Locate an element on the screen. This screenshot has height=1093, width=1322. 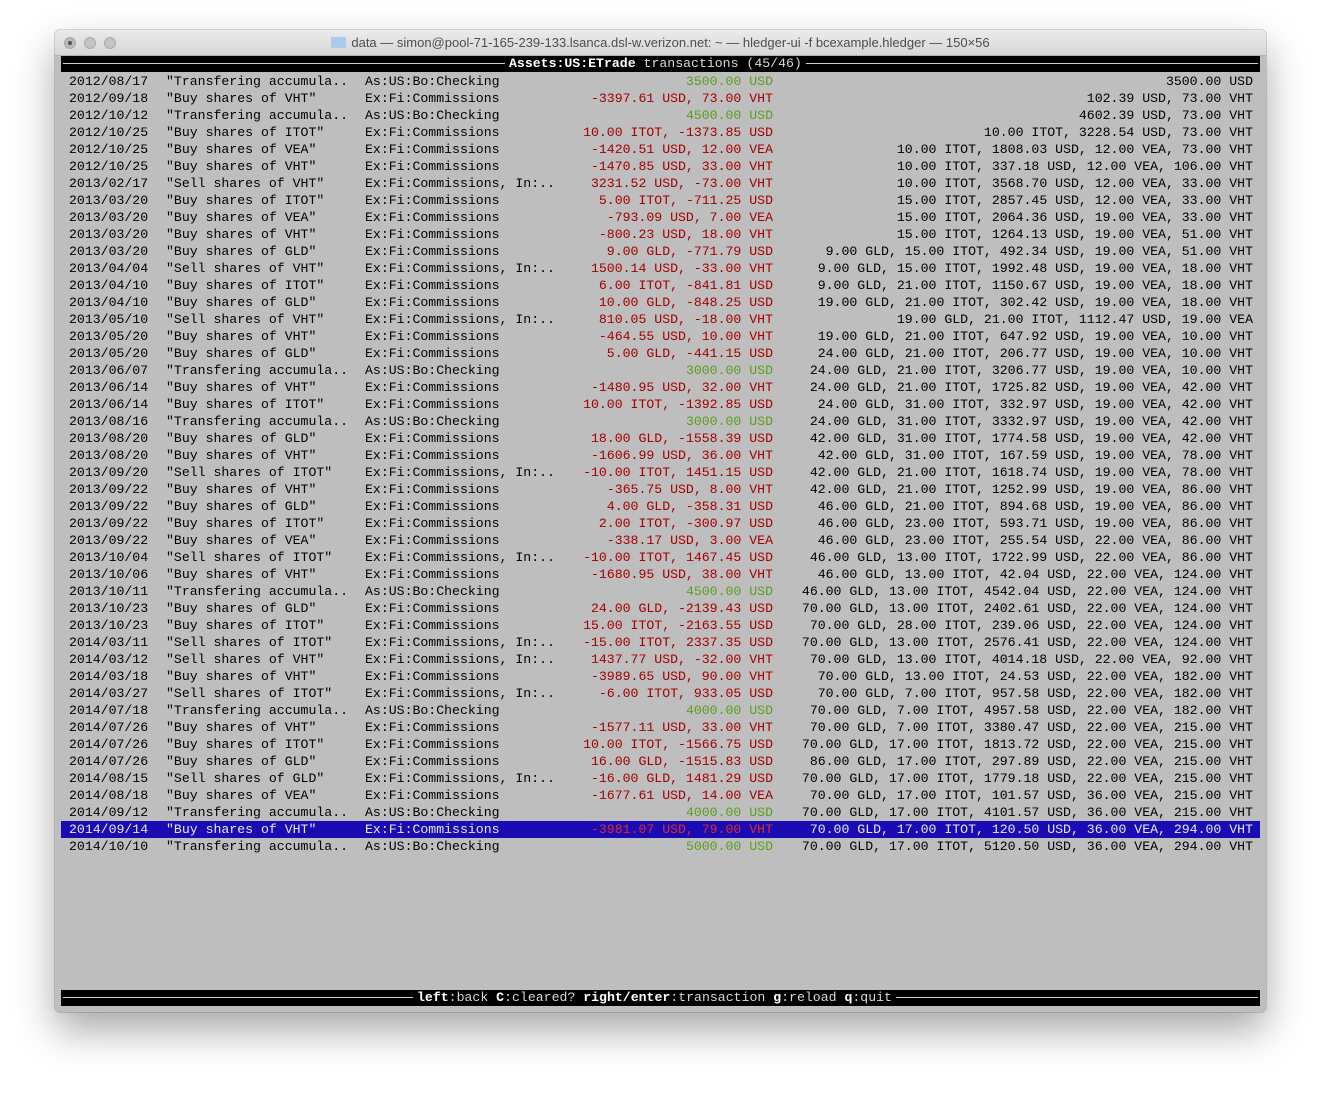
row-date: 2013/10/06 is located at coordinates (109, 574).